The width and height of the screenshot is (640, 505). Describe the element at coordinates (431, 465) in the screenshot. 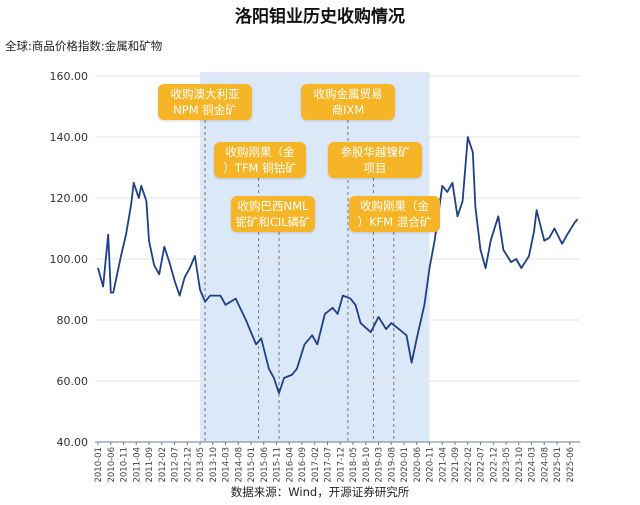

I see `x-tick-label: 2020-11` at that location.